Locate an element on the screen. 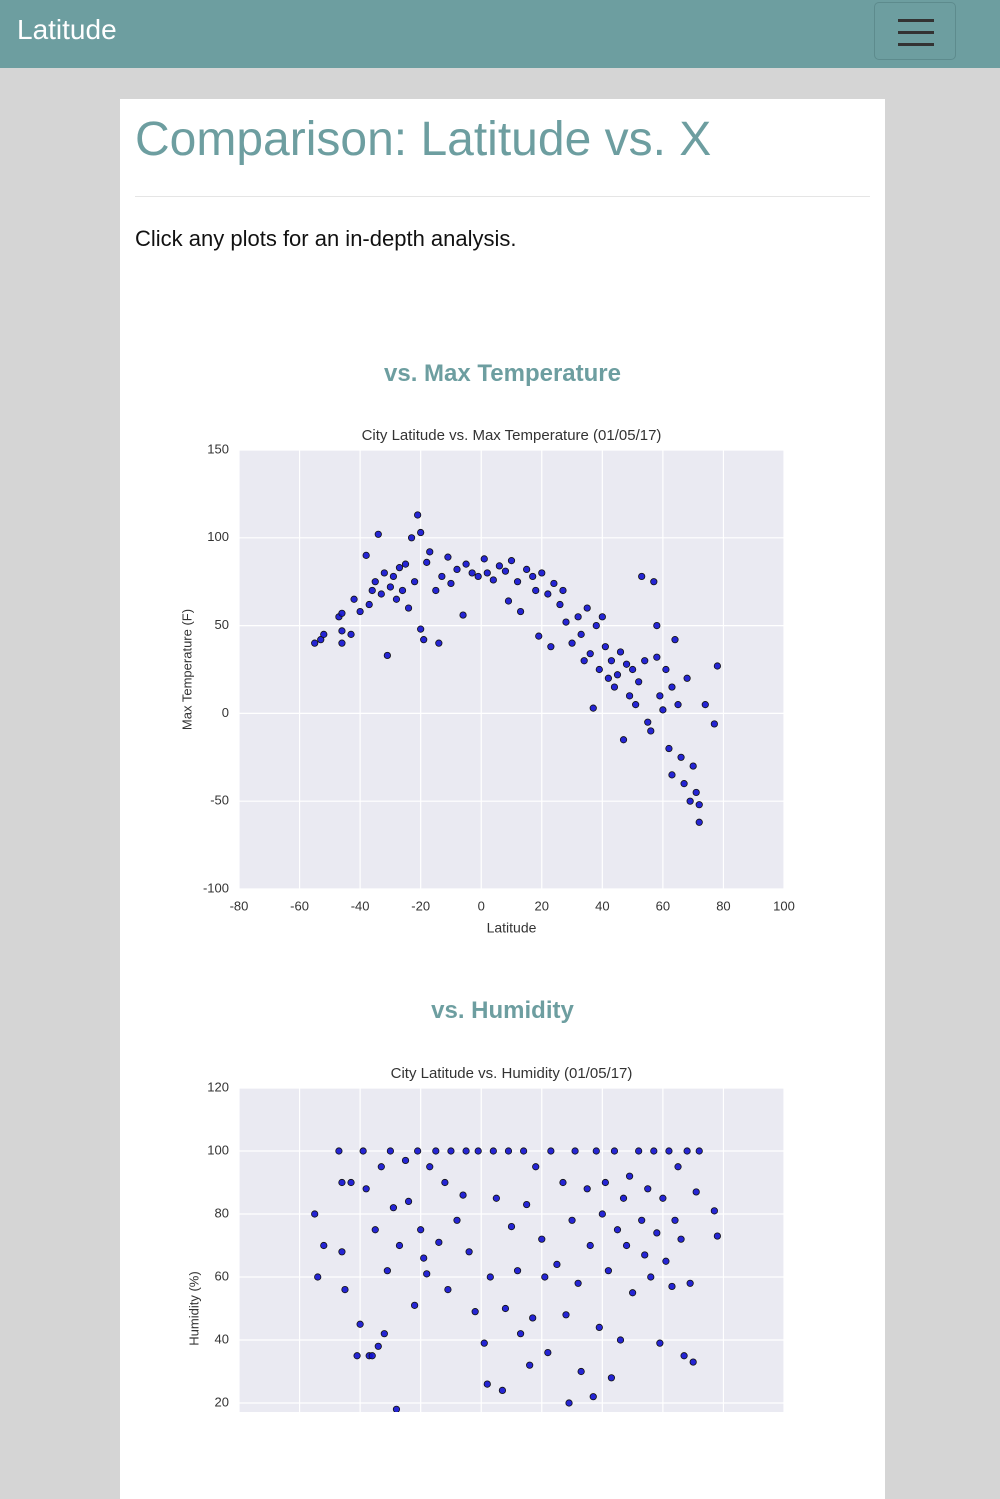 The image size is (1000, 1499). x-tick-label: 40 is located at coordinates (602, 905).